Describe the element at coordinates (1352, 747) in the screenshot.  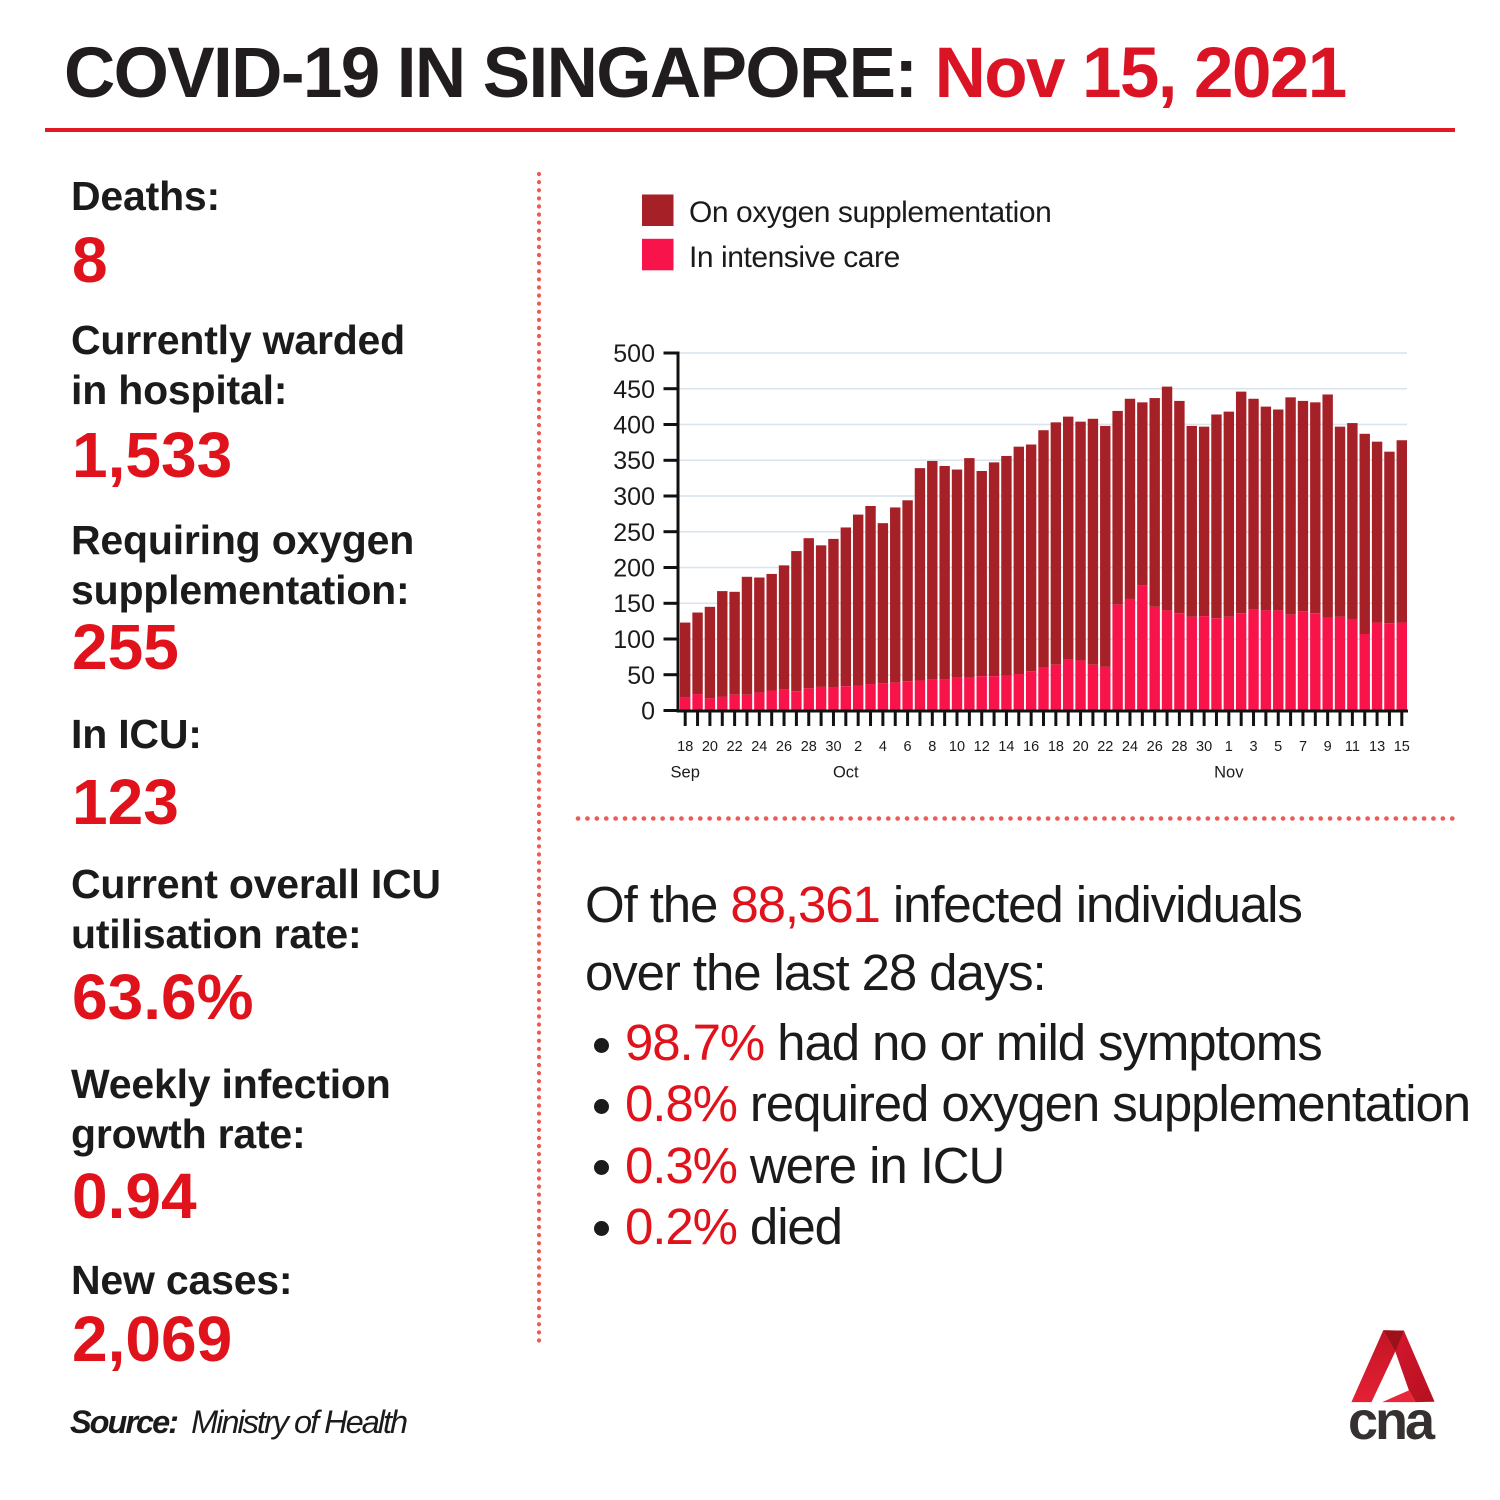
I see `svg-text: 11` at that location.